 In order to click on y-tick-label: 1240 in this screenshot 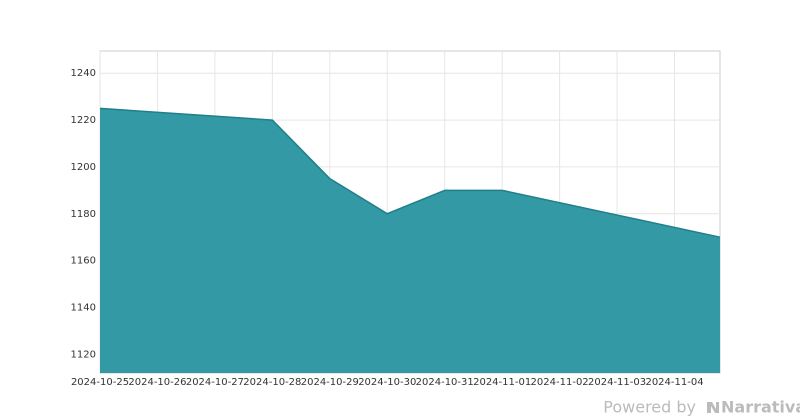, I will do `click(83, 73)`.